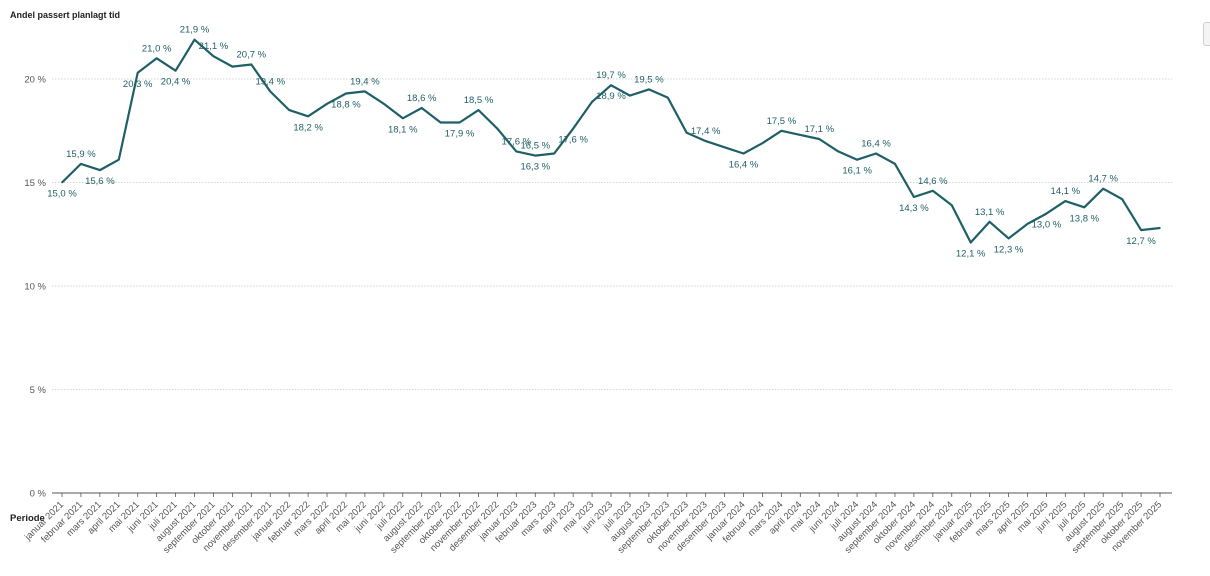  What do you see at coordinates (1066, 191) in the screenshot?
I see `data-label: 14,1 %` at bounding box center [1066, 191].